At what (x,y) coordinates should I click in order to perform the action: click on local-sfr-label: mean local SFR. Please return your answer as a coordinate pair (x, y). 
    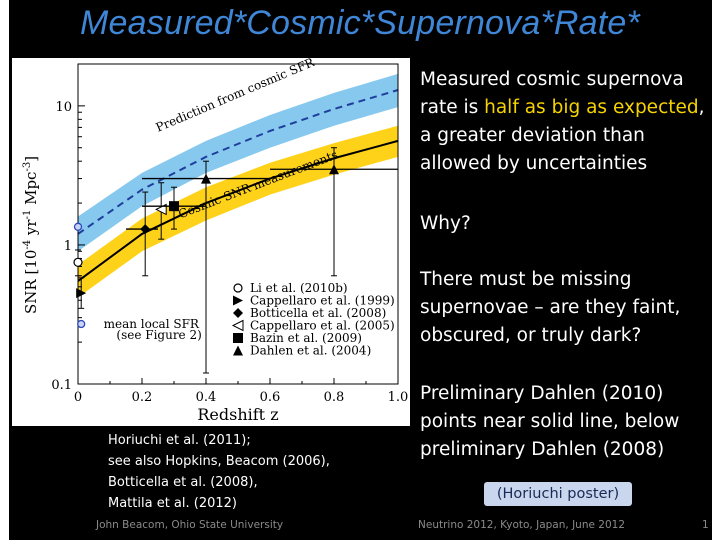
    Looking at the image, I should click on (152, 324).